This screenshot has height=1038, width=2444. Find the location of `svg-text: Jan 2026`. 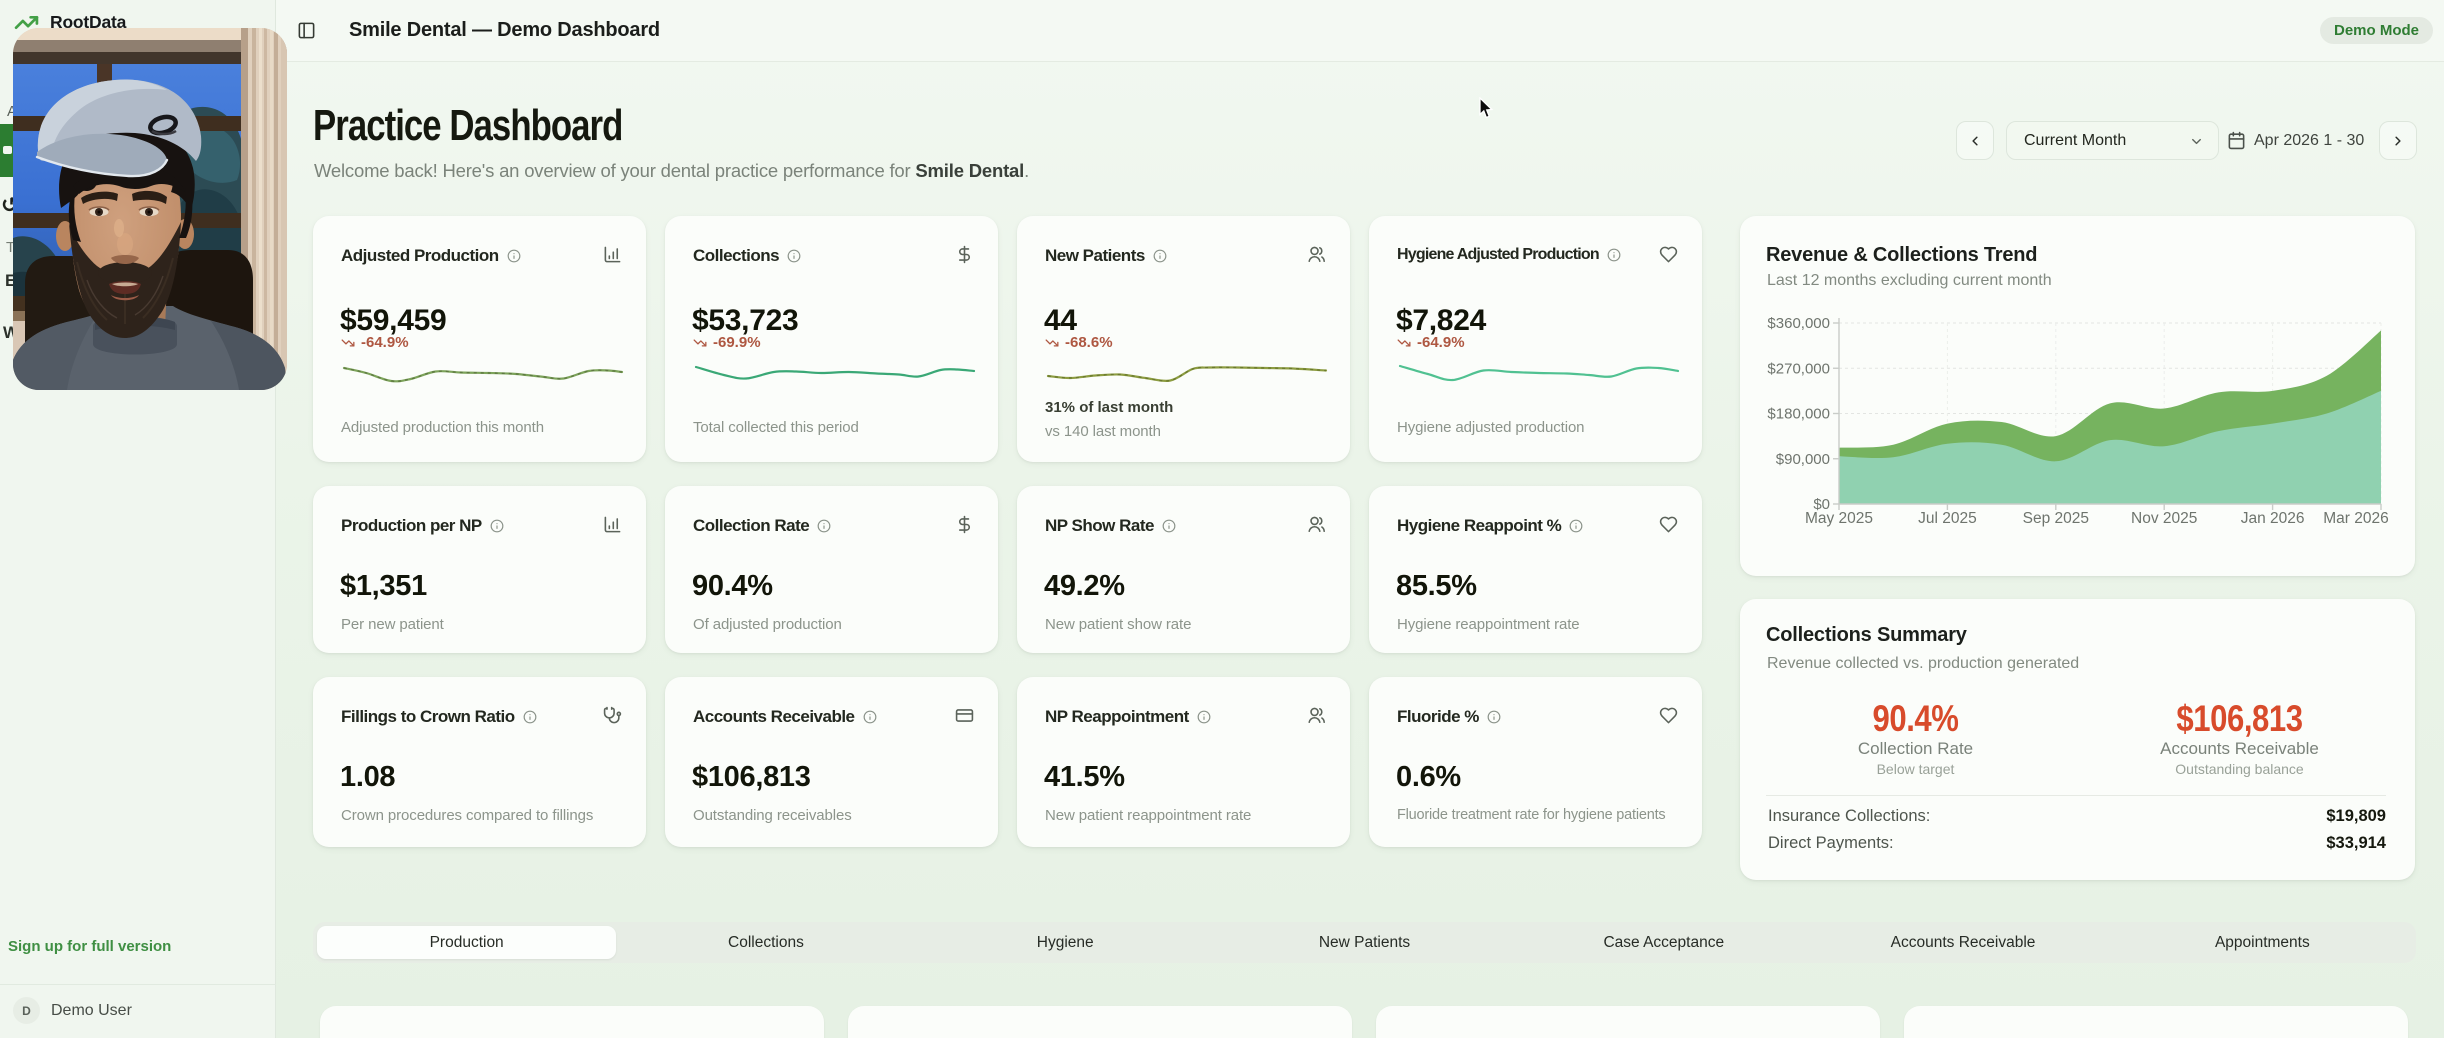

svg-text: Jan 2026 is located at coordinates (2273, 518).